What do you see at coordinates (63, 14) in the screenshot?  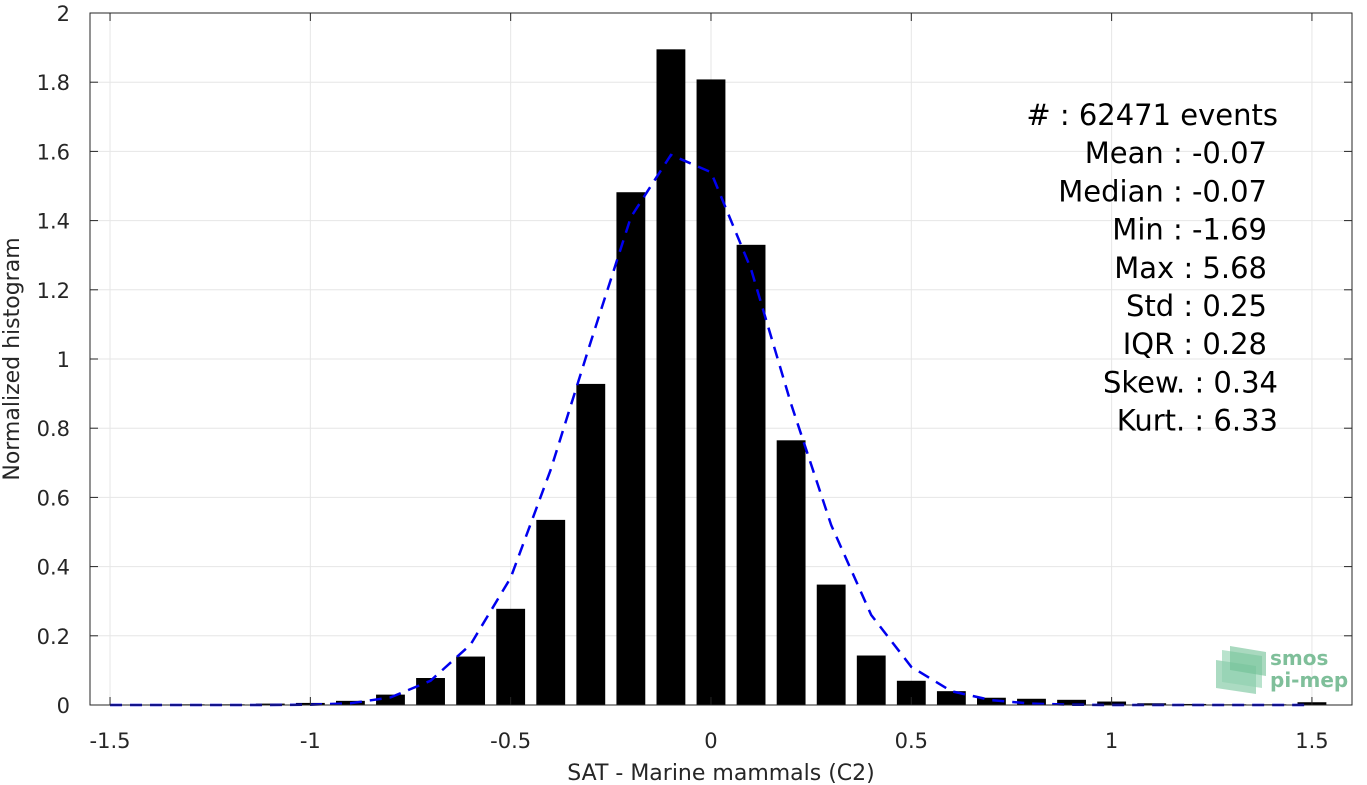 I see `y-tick-label: 2` at bounding box center [63, 14].